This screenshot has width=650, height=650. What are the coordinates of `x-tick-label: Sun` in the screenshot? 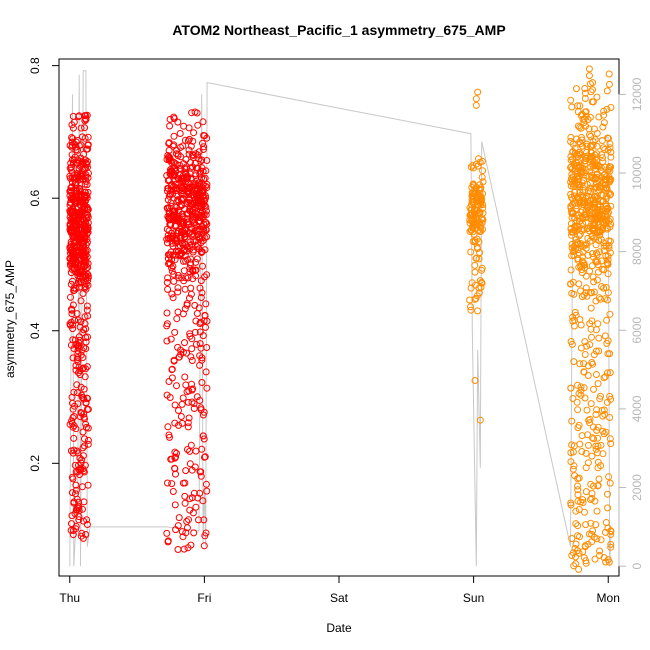 It's located at (473, 598).